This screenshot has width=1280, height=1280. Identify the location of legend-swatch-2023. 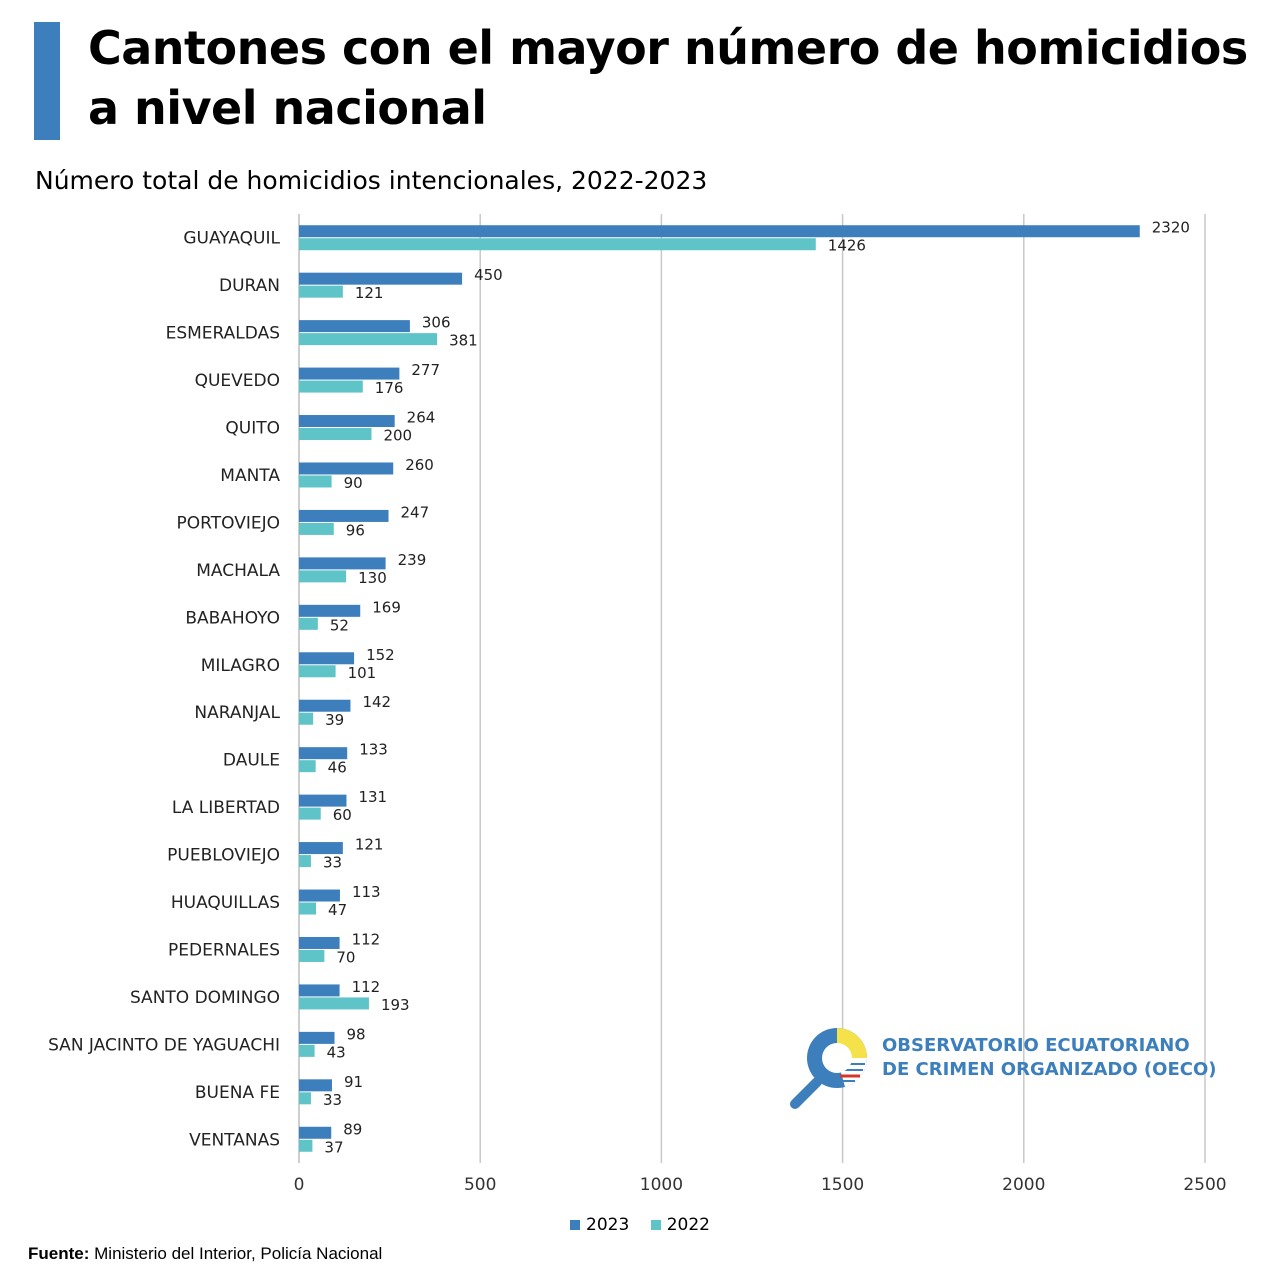
(575, 1225).